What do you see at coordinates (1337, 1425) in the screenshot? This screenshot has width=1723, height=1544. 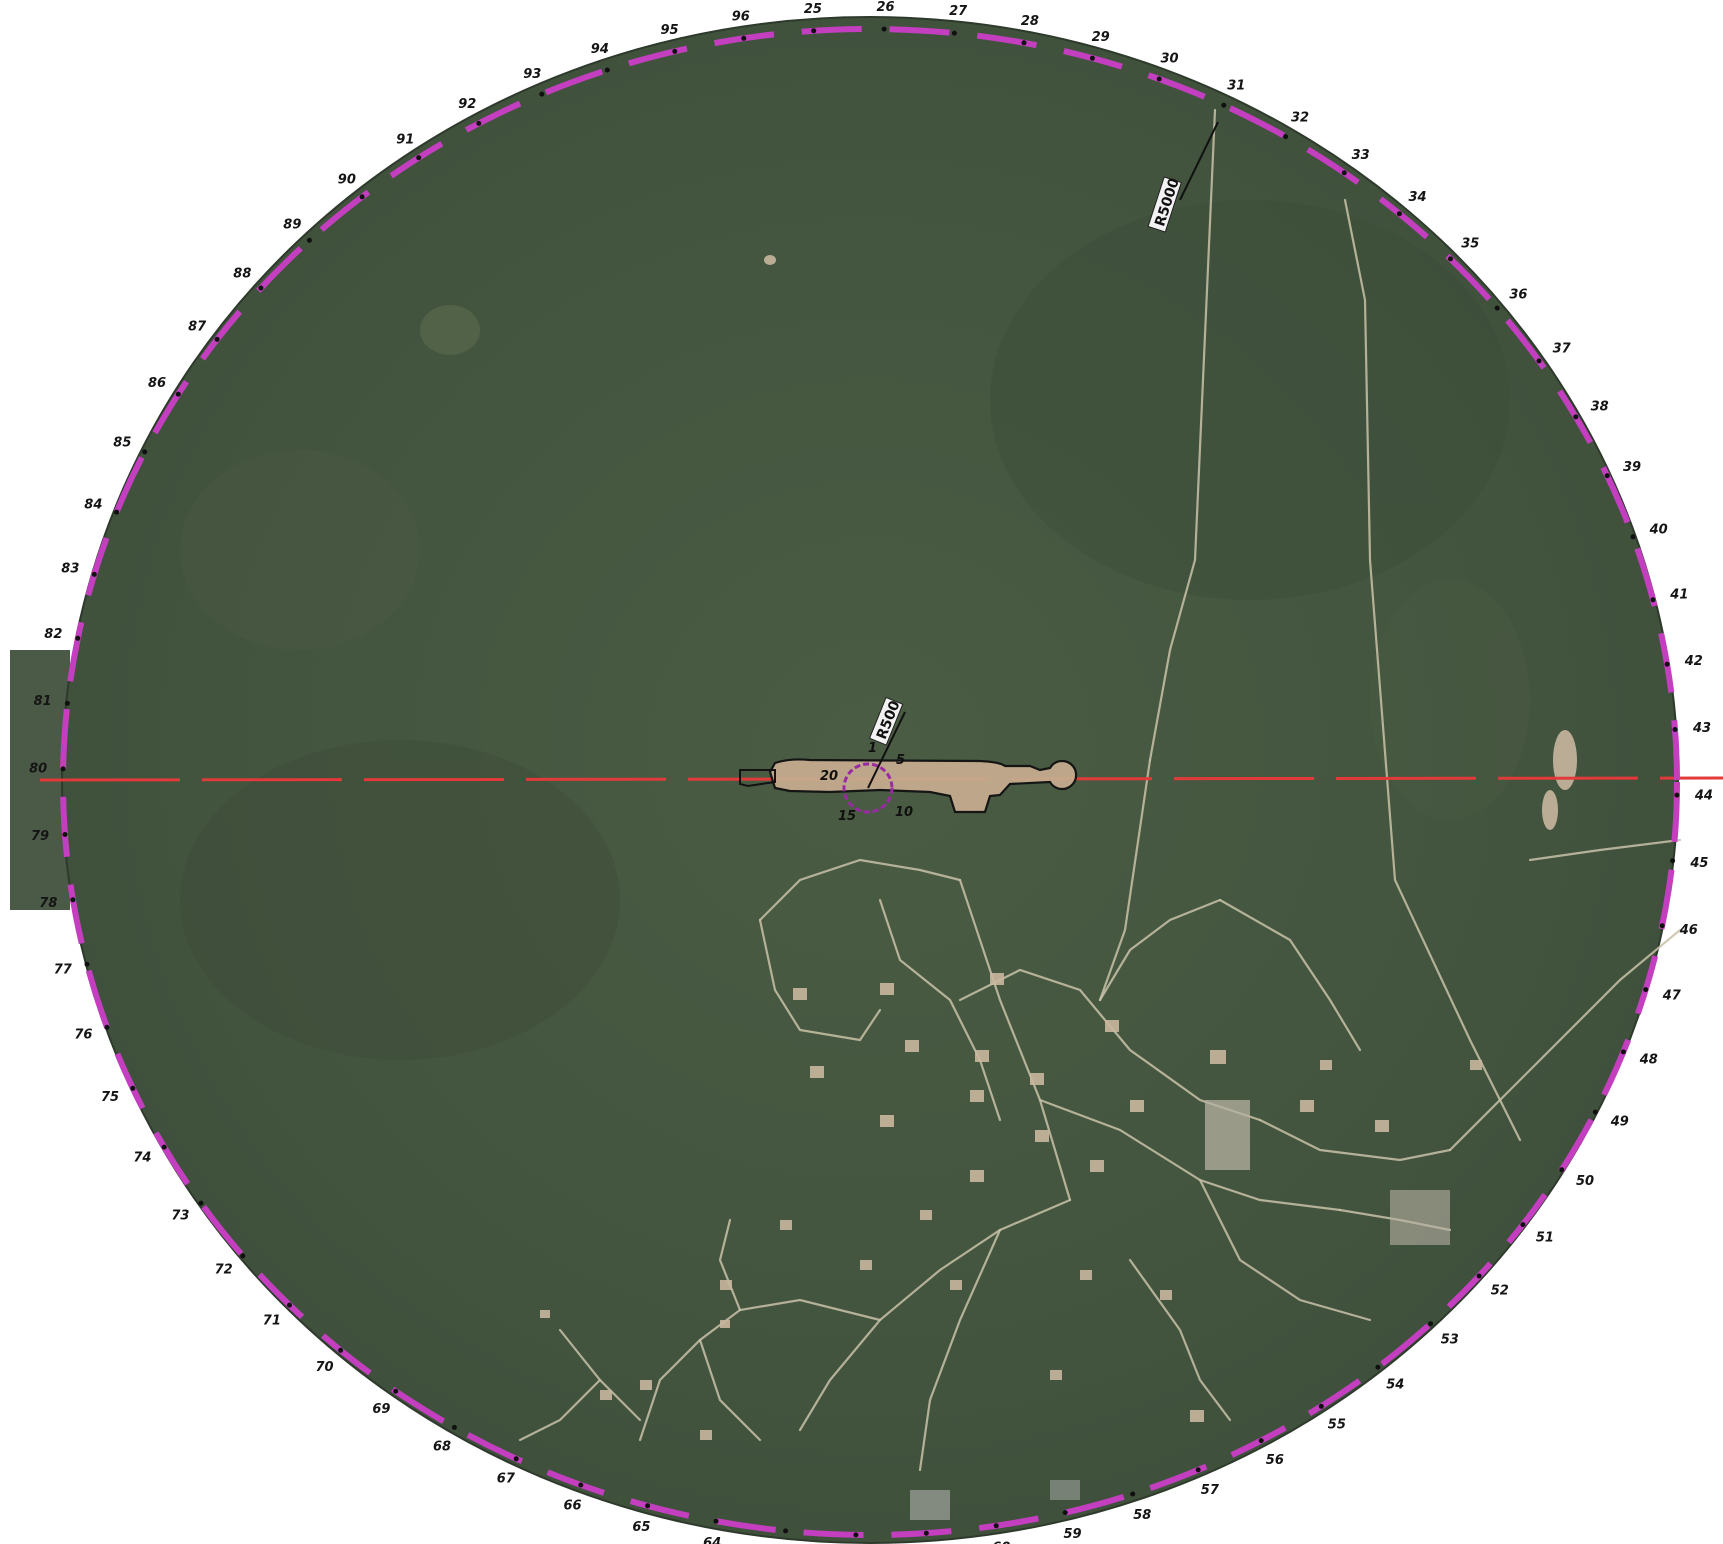 I see `boundary-point-label: 55` at bounding box center [1337, 1425].